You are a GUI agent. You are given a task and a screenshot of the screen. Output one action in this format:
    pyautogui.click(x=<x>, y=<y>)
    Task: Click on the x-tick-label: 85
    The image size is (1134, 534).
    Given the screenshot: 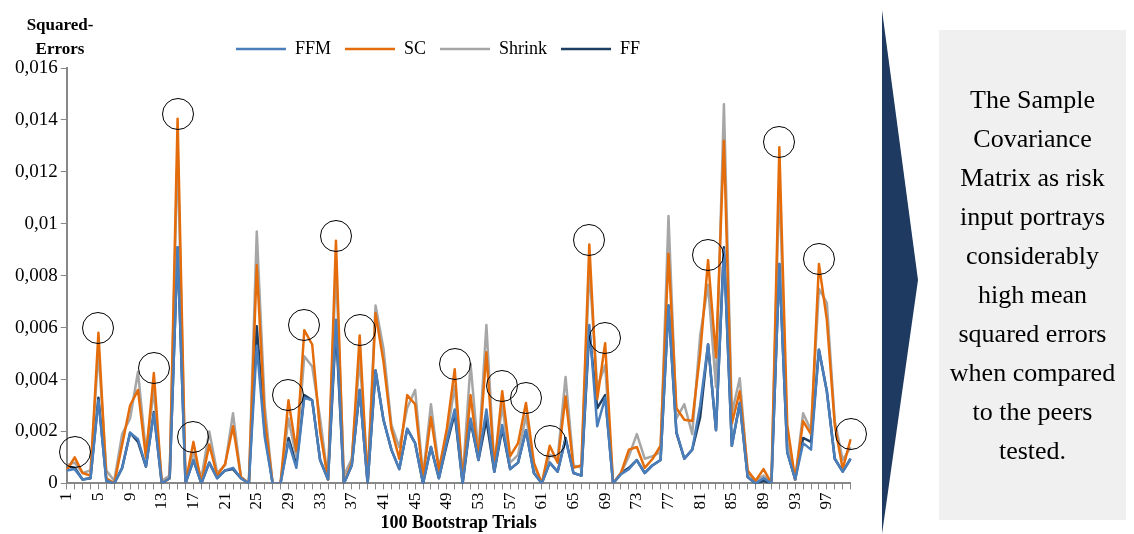 What is the action you would take?
    pyautogui.click(x=731, y=501)
    